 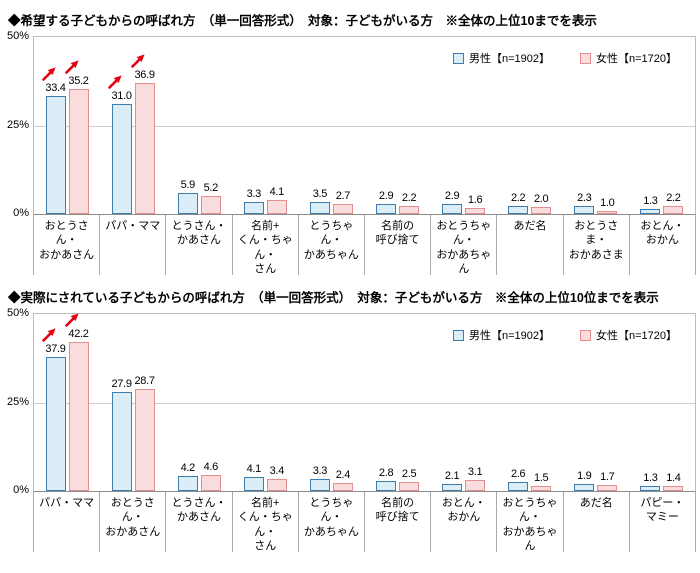 What do you see at coordinates (320, 193) in the screenshot?
I see `value-label: 3.5` at bounding box center [320, 193].